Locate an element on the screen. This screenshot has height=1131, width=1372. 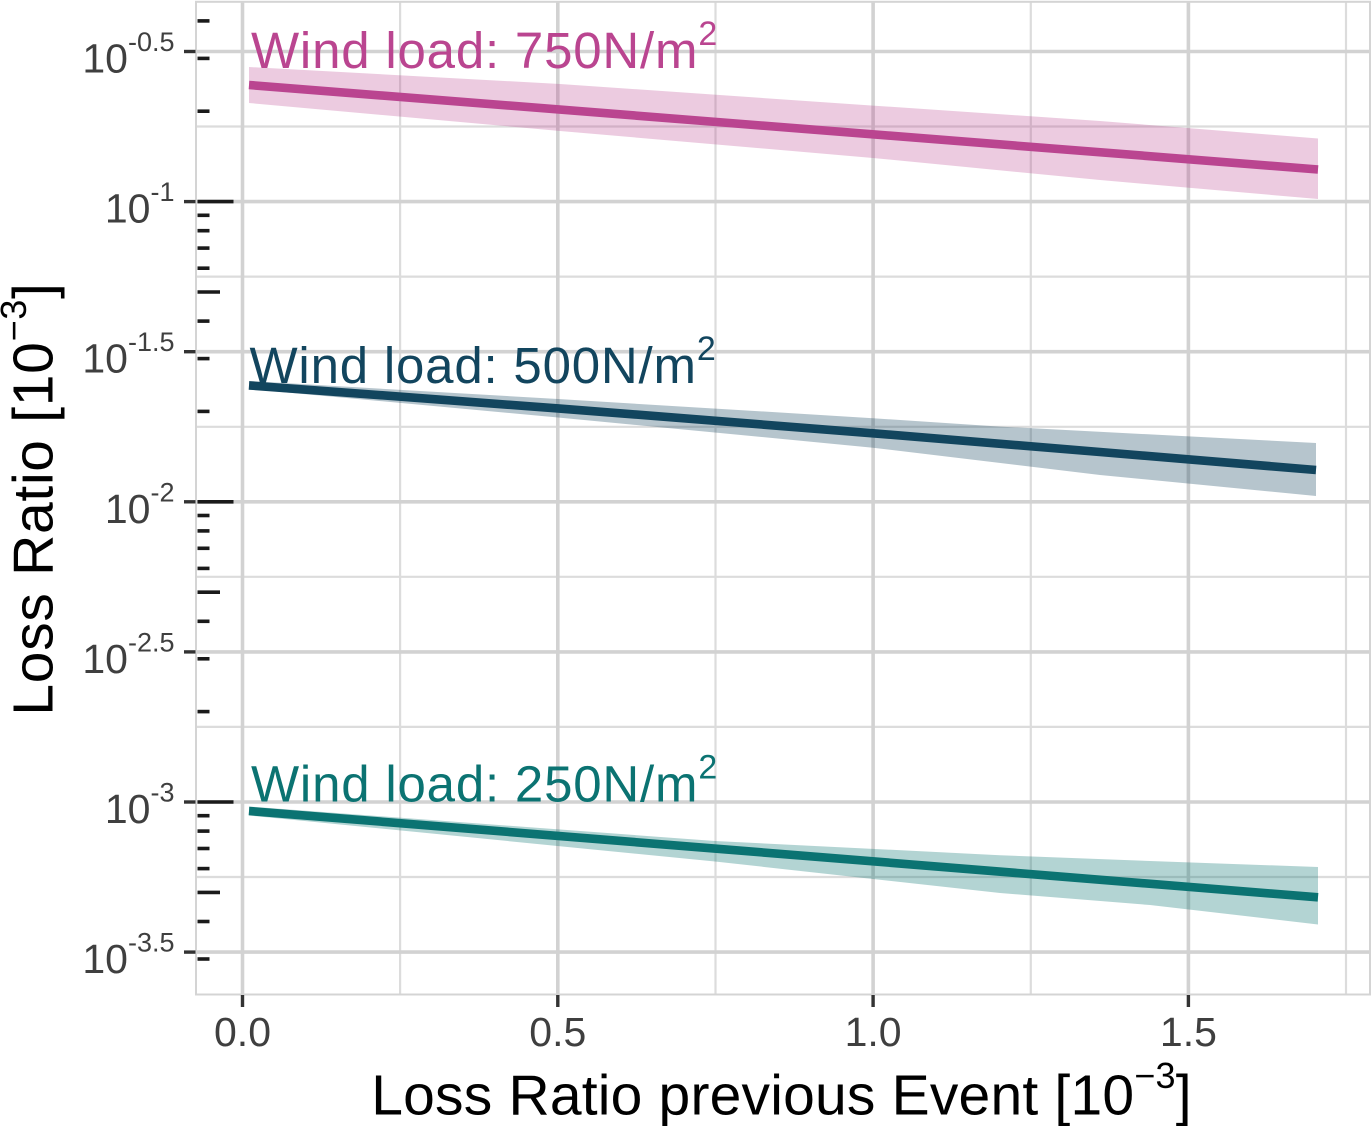
svg-text: 1.5 is located at coordinates (1188, 1032).